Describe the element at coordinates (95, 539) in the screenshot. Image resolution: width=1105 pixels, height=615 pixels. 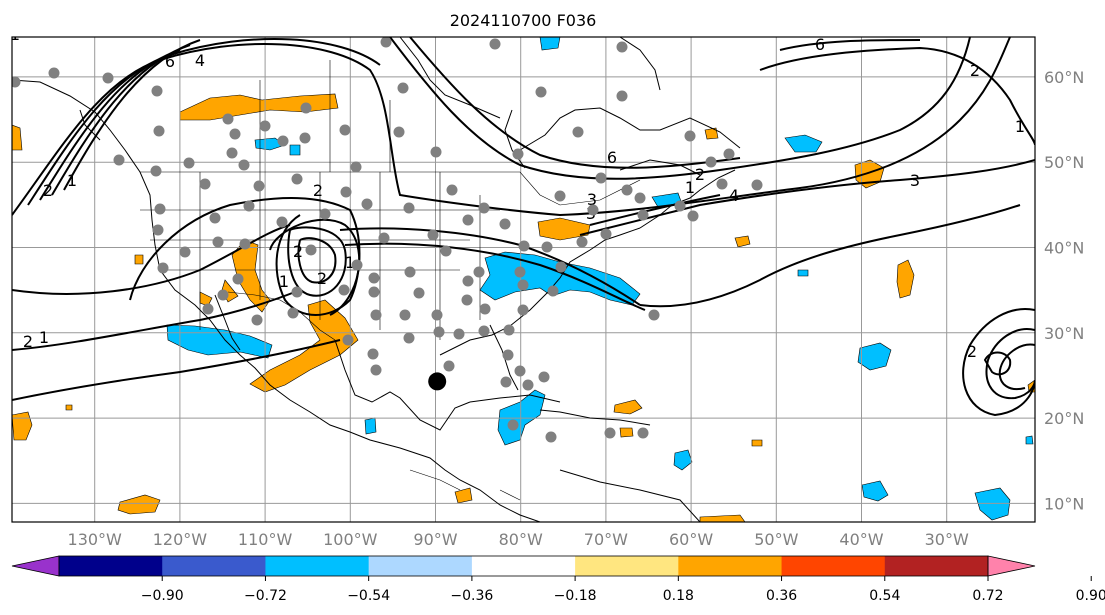
I see `longitude-label: 130°W` at that location.